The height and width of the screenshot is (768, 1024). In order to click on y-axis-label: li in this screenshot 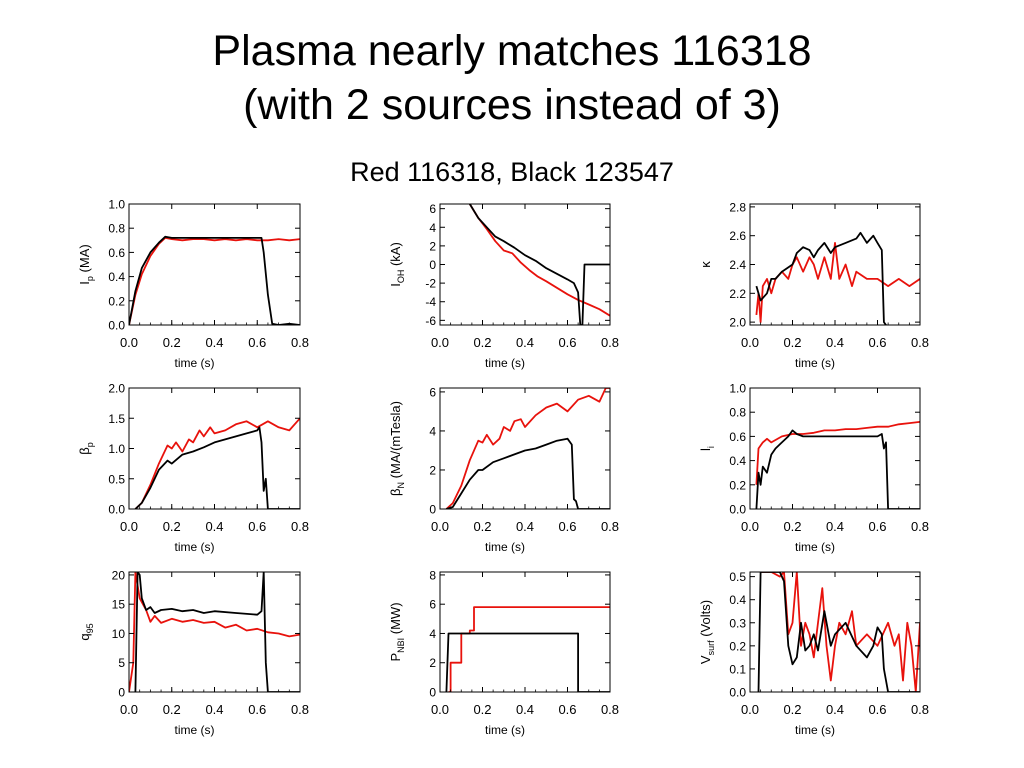, I will do `click(707, 448)`.